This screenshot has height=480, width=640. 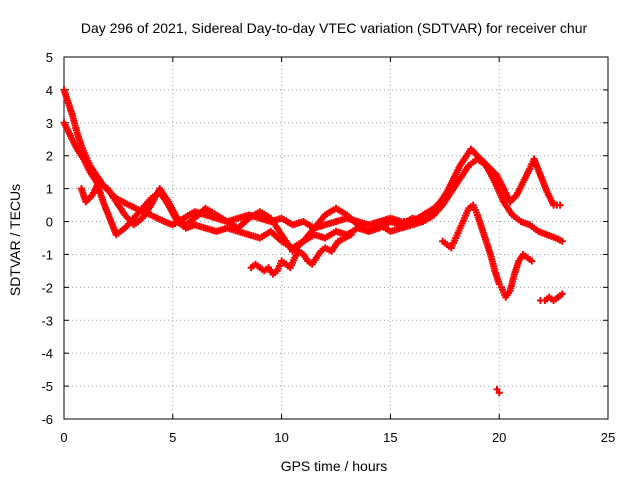 I want to click on y-tick-label: -2, so click(x=47, y=287).